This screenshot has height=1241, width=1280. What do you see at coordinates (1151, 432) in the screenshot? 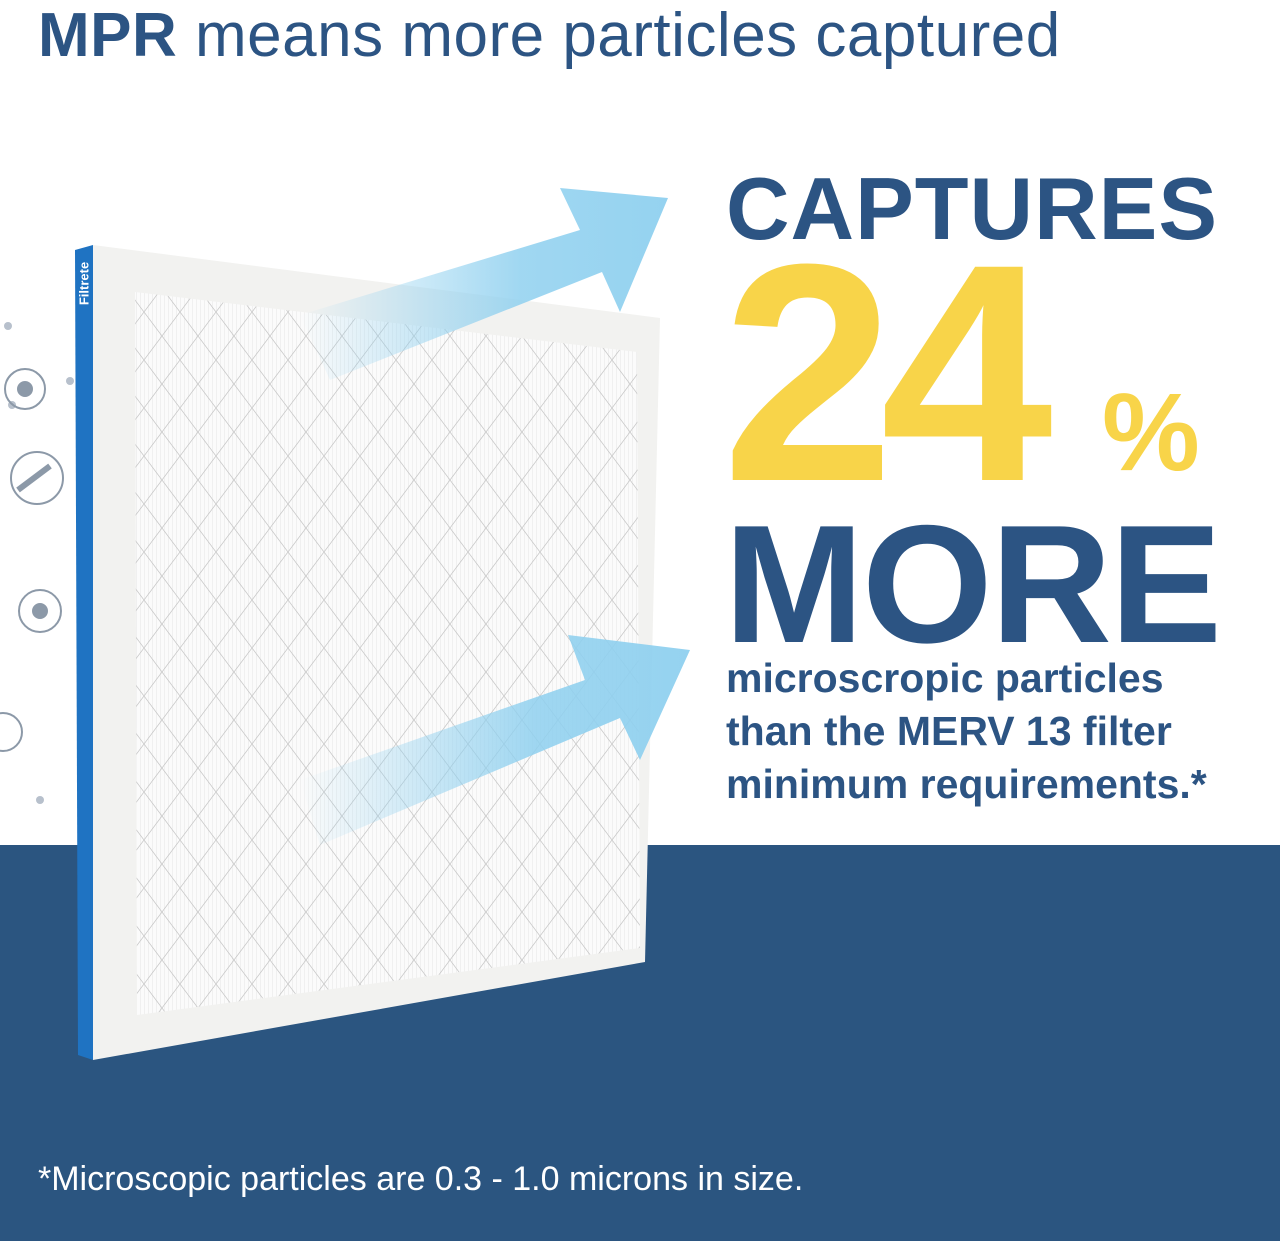
I see `percent-sign: %` at bounding box center [1151, 432].